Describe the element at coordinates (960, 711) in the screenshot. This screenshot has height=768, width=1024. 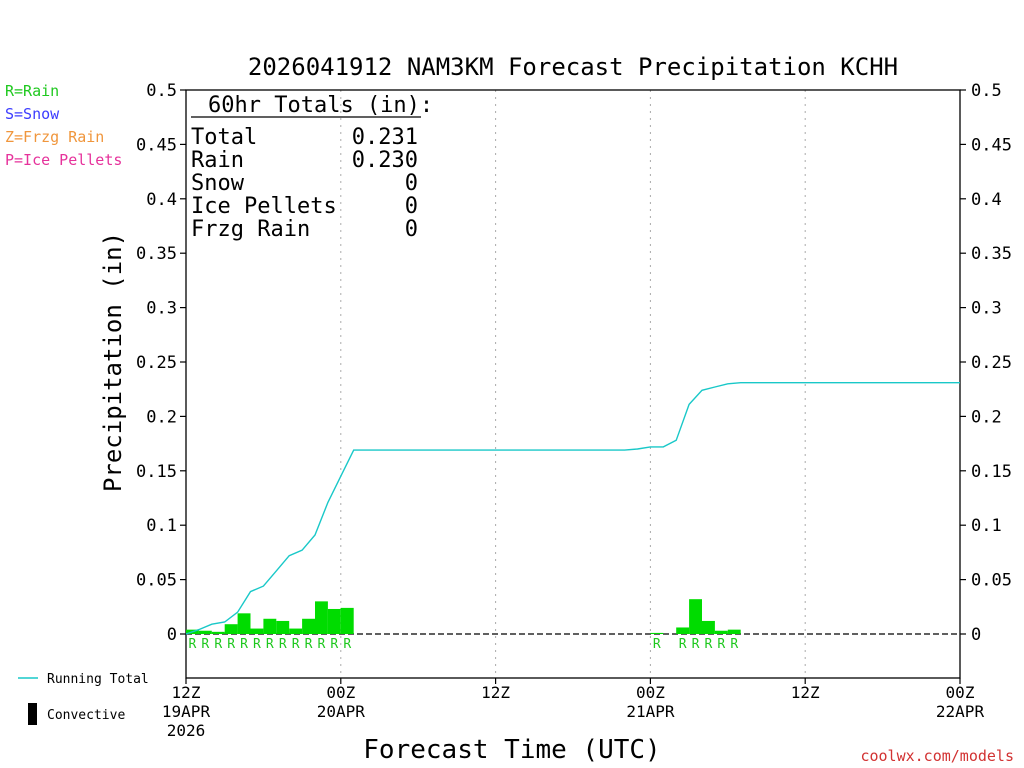
I see `x-tick-label: 22APR` at that location.